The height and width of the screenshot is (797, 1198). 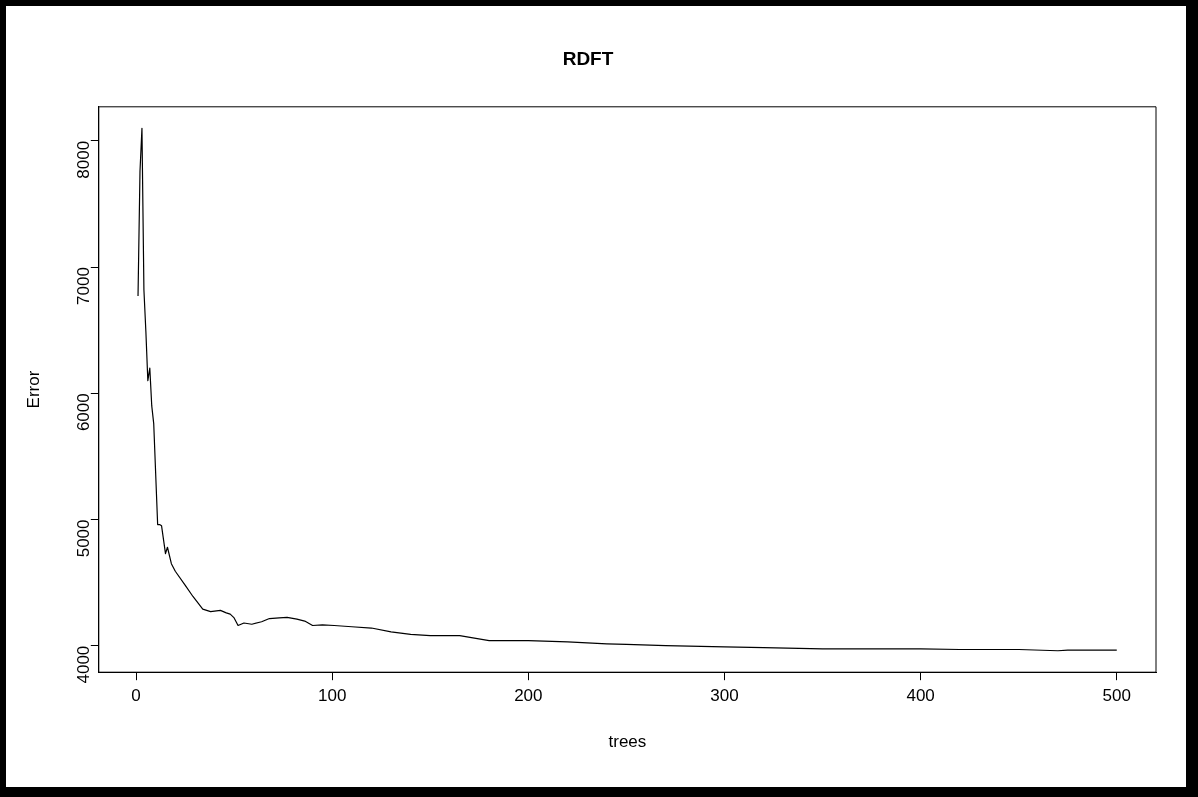 What do you see at coordinates (33, 389) in the screenshot?
I see `y-axis-title: Error` at bounding box center [33, 389].